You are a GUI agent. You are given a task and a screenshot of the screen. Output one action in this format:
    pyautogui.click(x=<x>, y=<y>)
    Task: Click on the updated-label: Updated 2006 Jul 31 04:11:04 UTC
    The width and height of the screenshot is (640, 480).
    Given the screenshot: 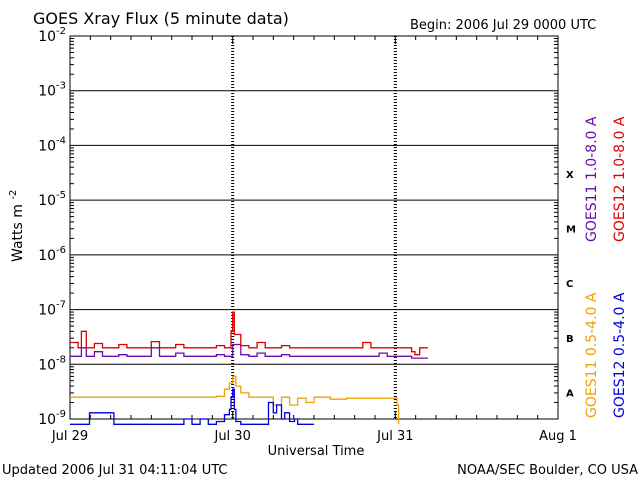 What is the action you would take?
    pyautogui.click(x=114, y=470)
    